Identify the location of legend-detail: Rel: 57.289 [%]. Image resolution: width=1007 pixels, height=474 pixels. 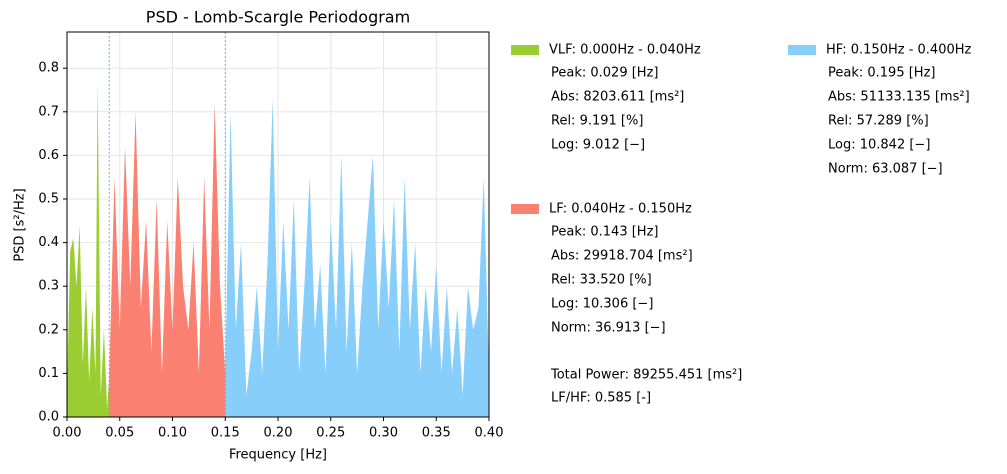
(878, 121).